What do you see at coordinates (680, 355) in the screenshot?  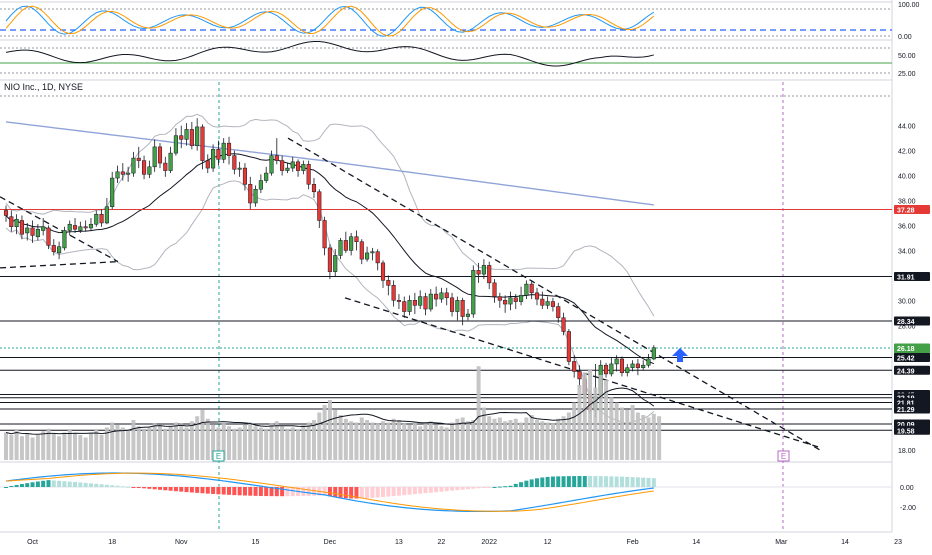 I see `up-arrow-icon` at bounding box center [680, 355].